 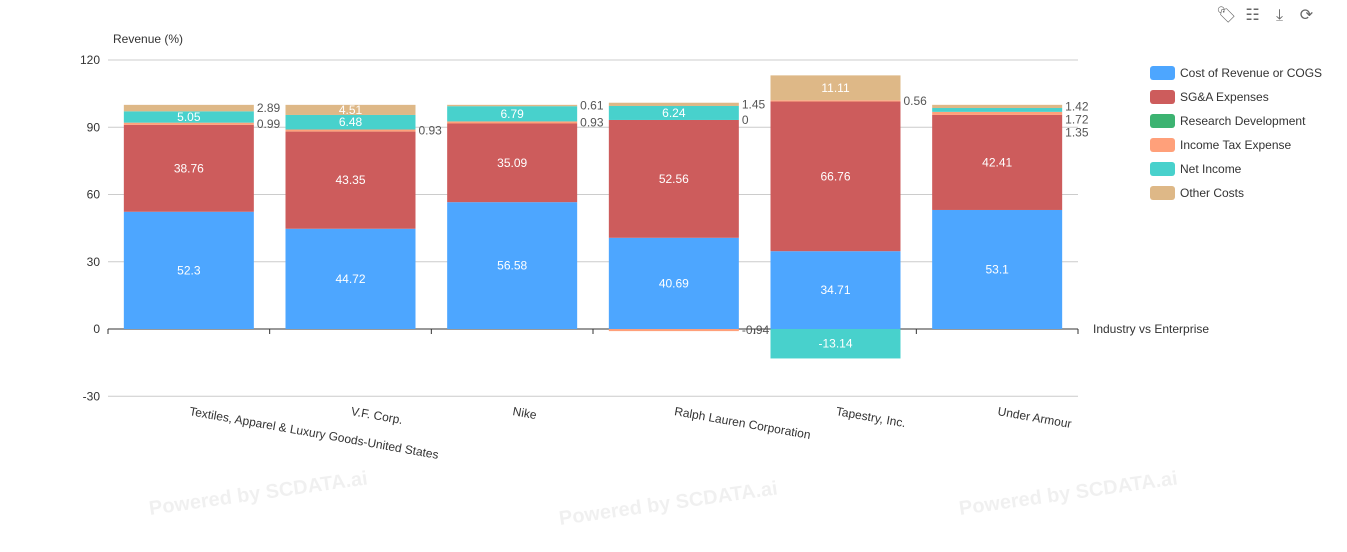 I want to click on y-axis-label: Revenue (%), so click(x=148, y=39).